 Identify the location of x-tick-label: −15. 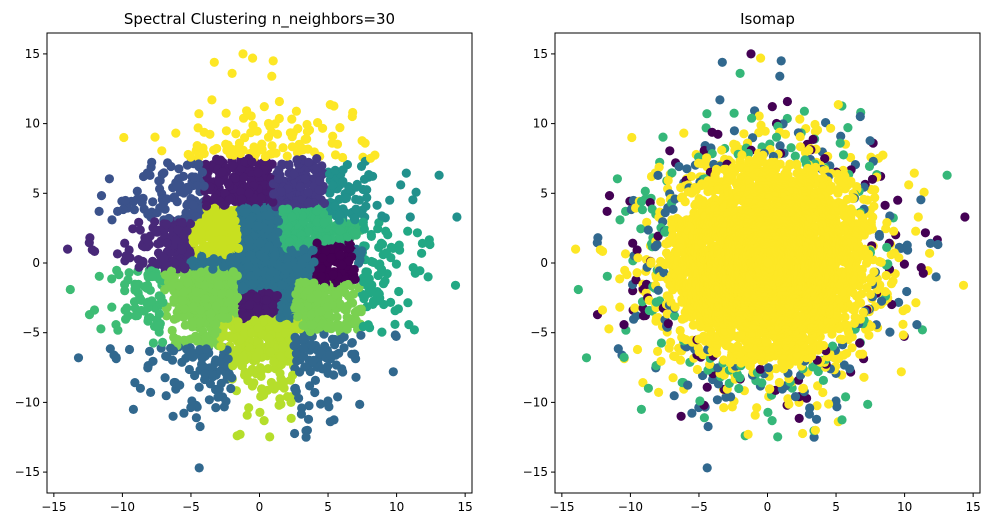
(53, 507).